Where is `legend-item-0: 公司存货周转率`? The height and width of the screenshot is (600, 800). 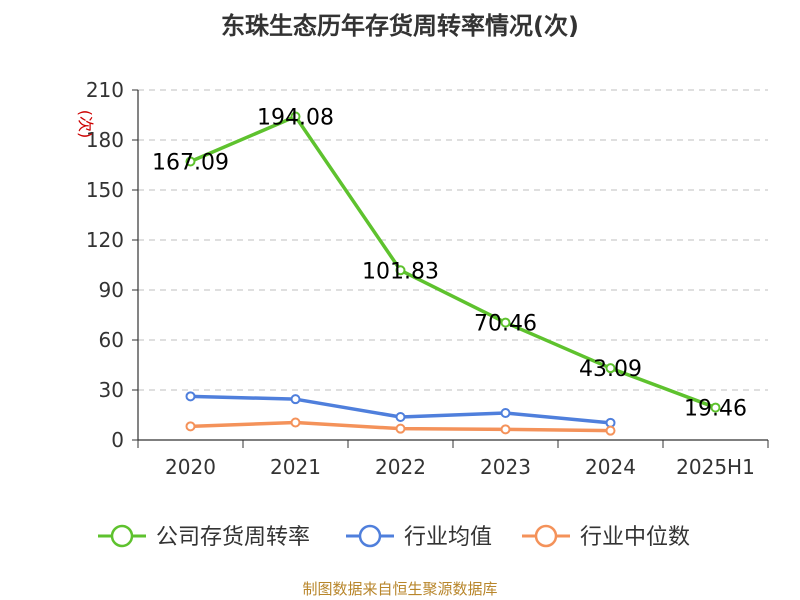 legend-item-0: 公司存货周转率 is located at coordinates (204, 537).